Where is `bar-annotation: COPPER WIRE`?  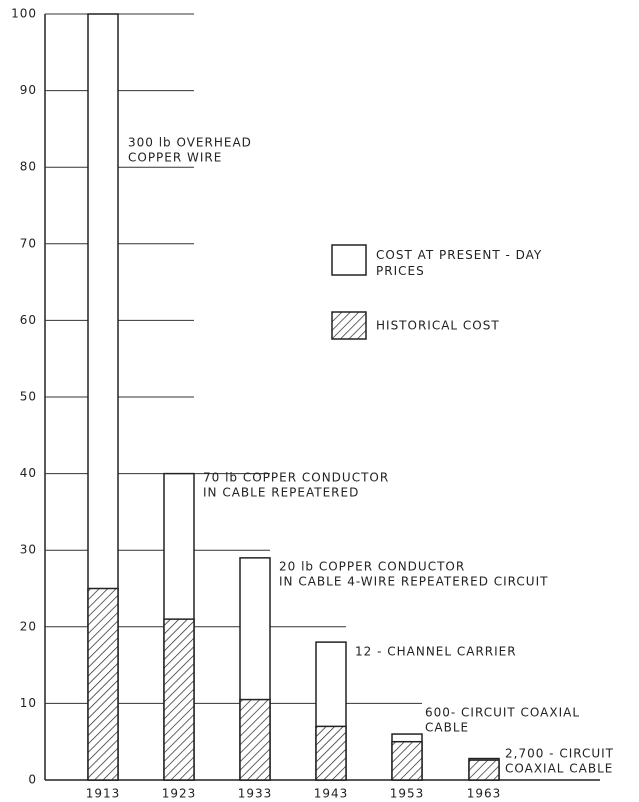 bar-annotation: COPPER WIRE is located at coordinates (175, 158).